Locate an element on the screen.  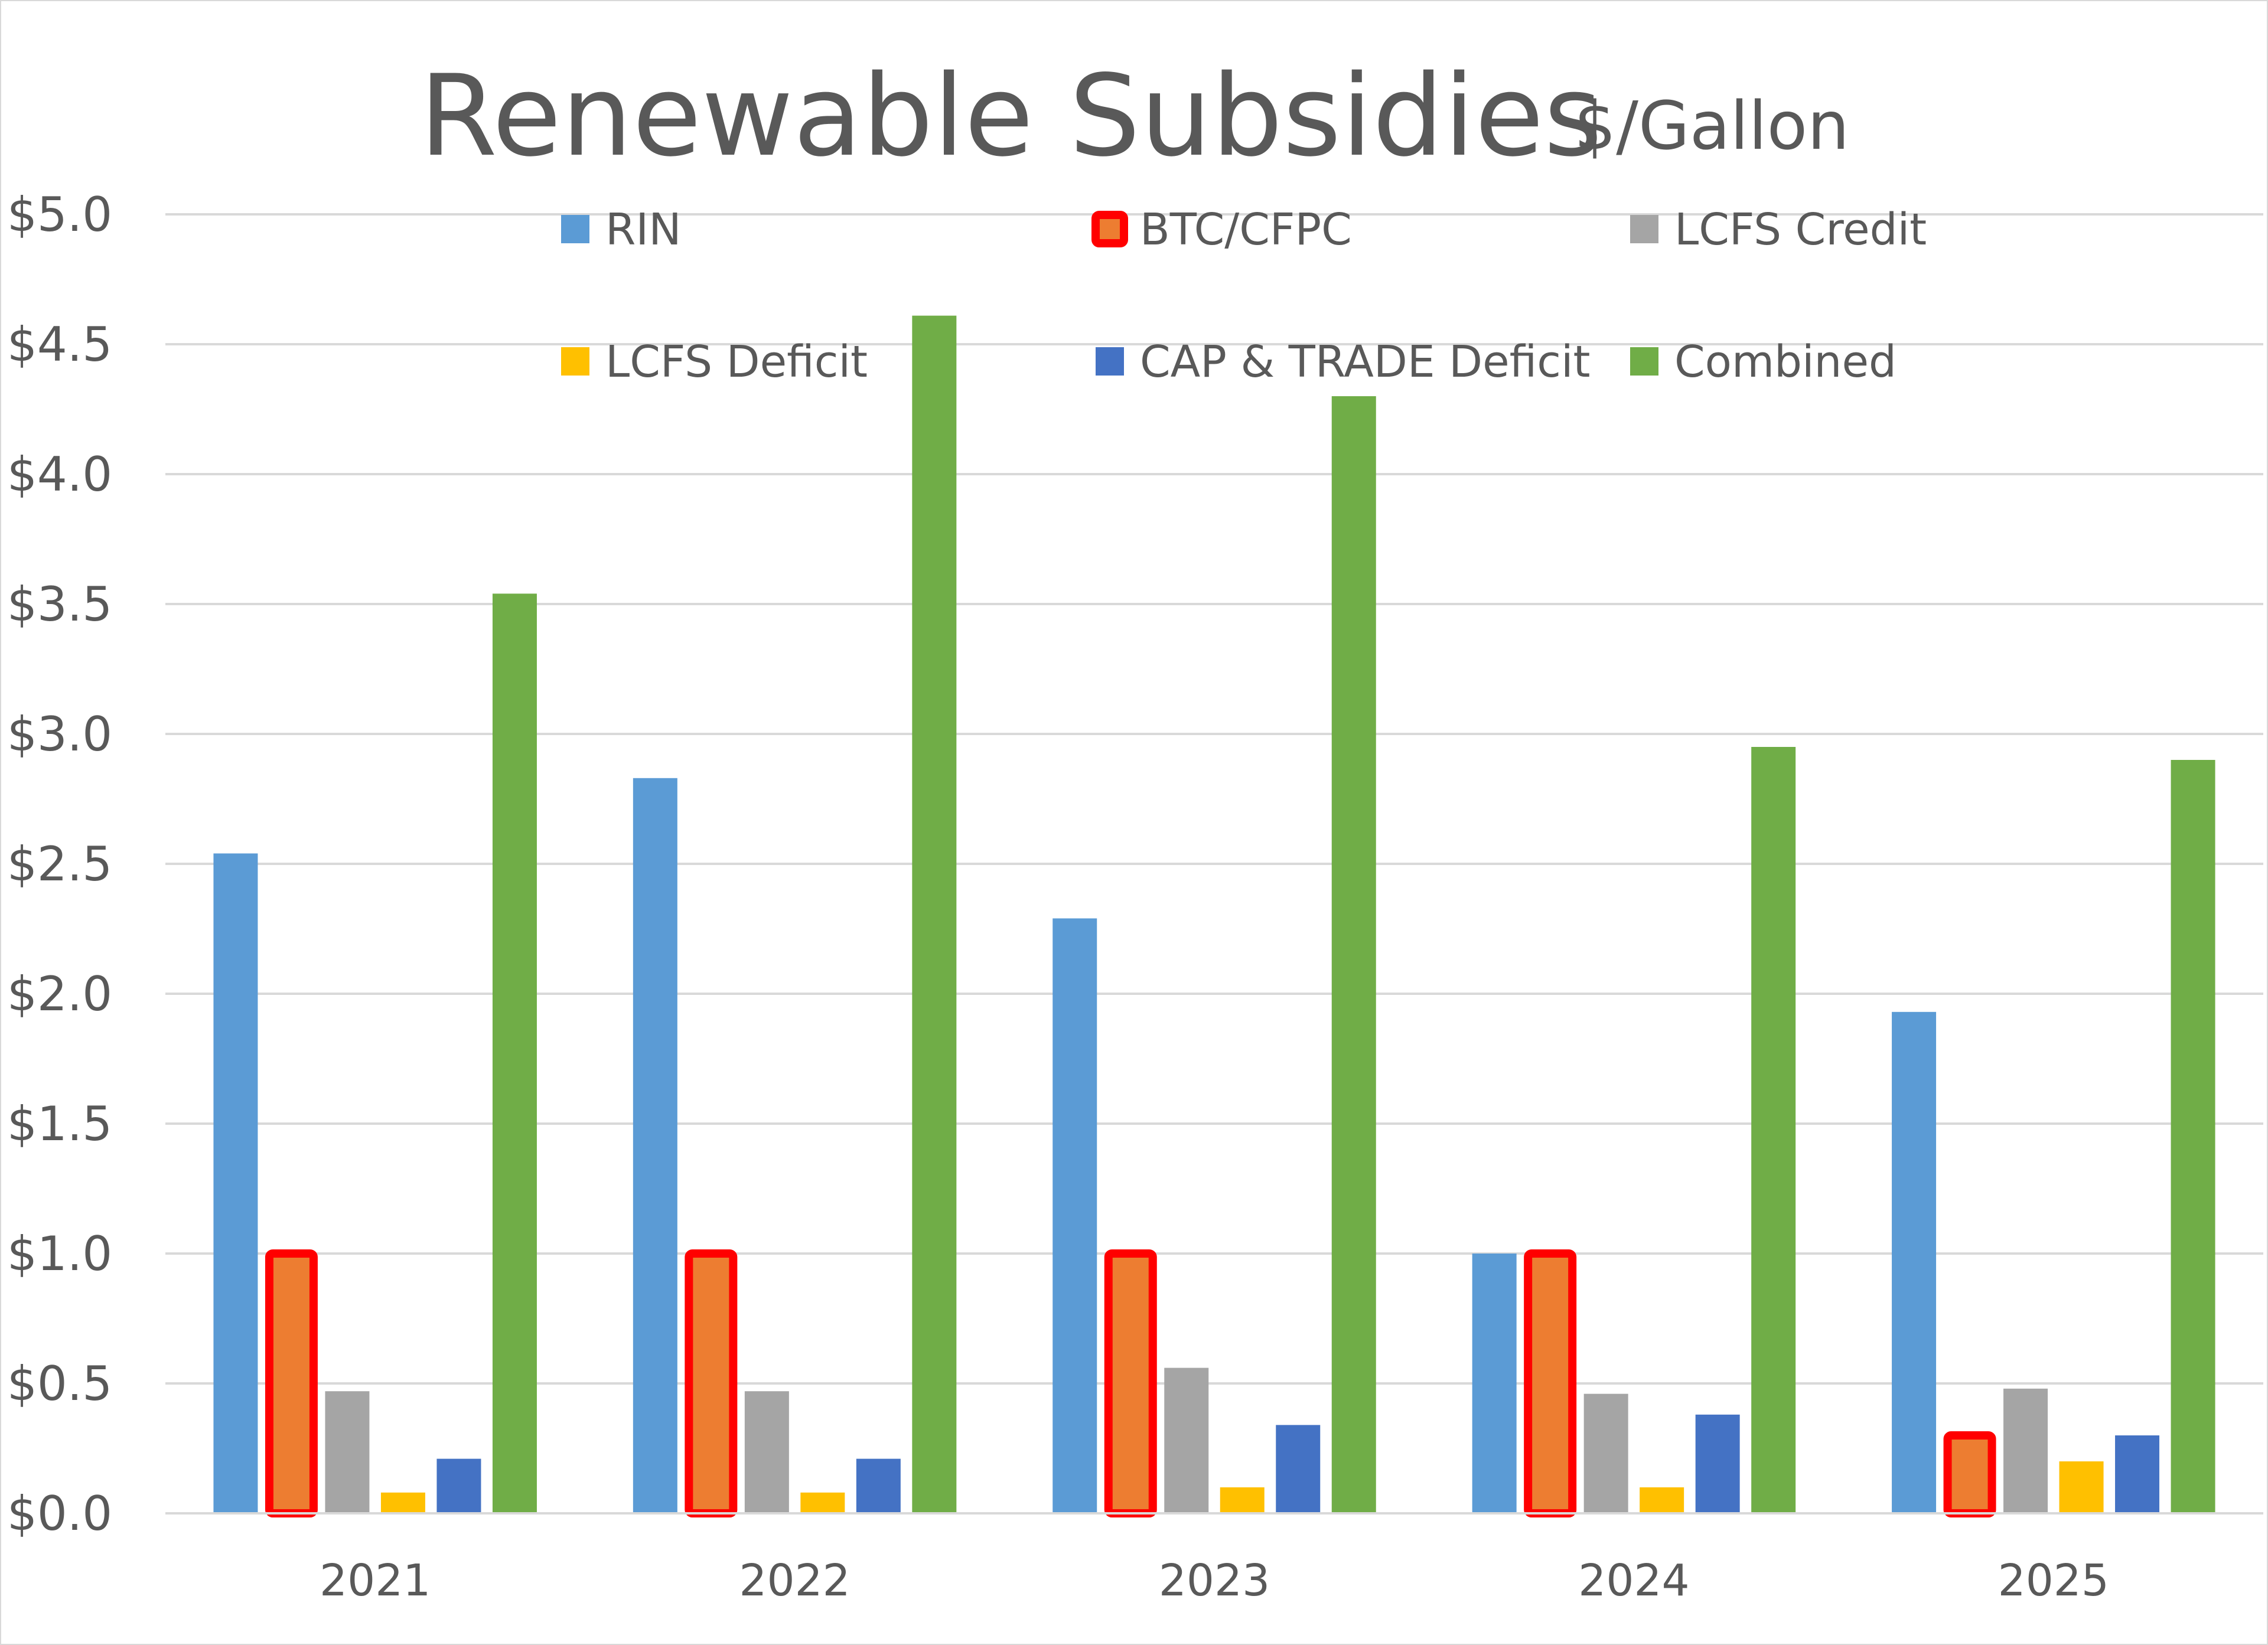
legend-swatch-cap-trade-deficit is located at coordinates (1110, 361).